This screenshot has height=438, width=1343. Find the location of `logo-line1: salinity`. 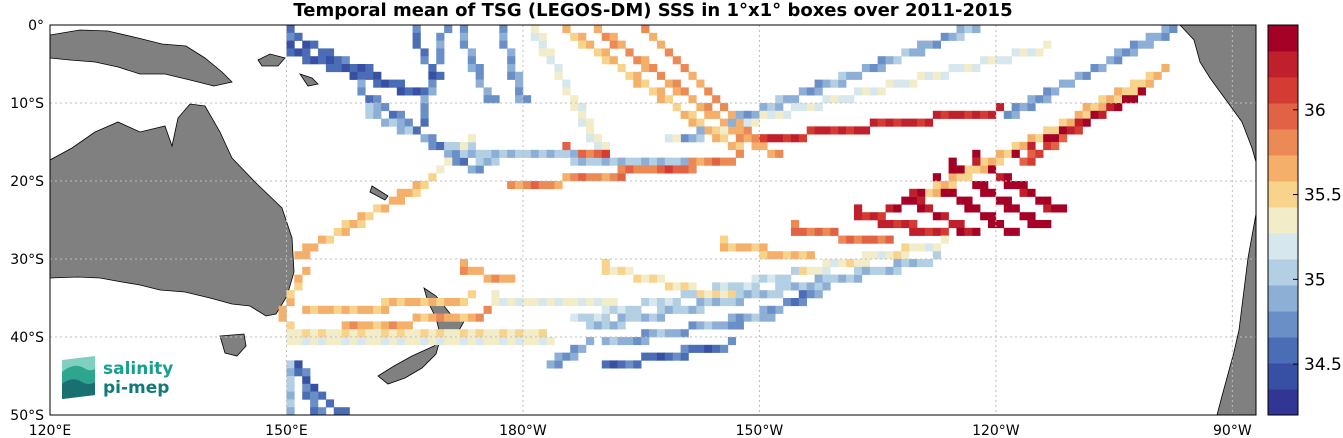

logo-line1: salinity is located at coordinates (138, 369).